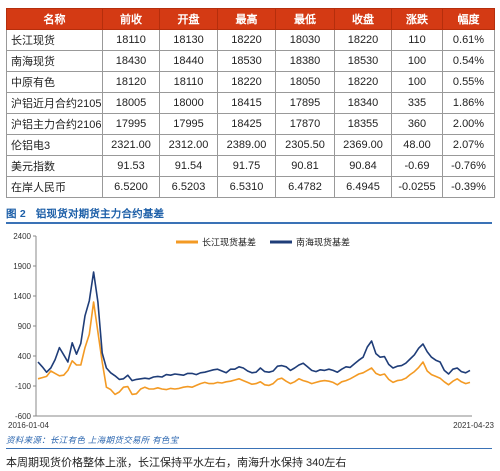  Describe the element at coordinates (305, 166) in the screenshot. I see `cell: 90.81` at that location.